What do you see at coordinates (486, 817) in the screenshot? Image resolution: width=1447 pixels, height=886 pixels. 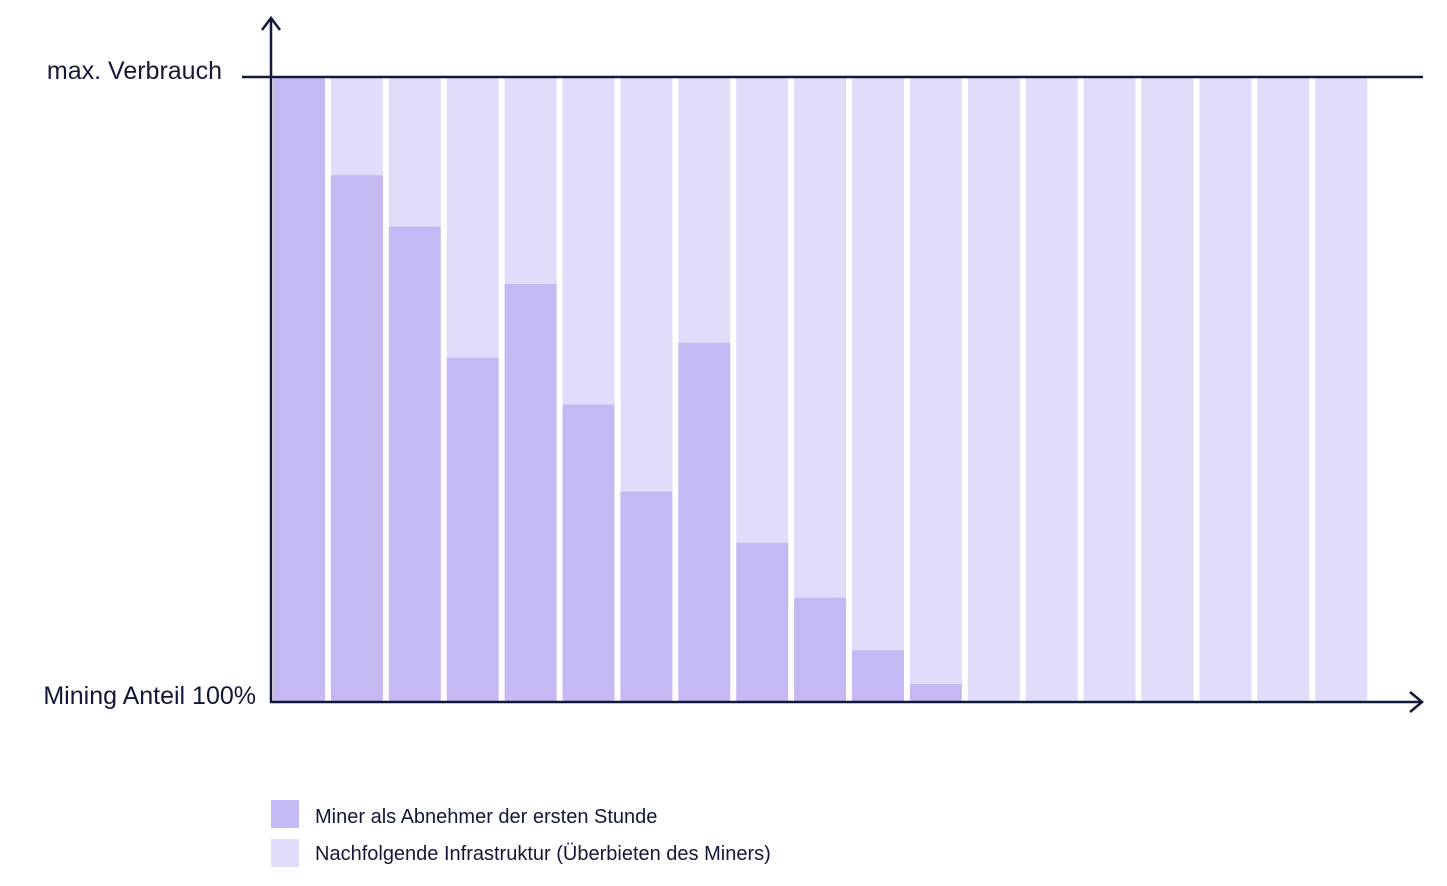 I see `legend-label-miner: Miner als Abnehmer der ersten Stunde` at bounding box center [486, 817].